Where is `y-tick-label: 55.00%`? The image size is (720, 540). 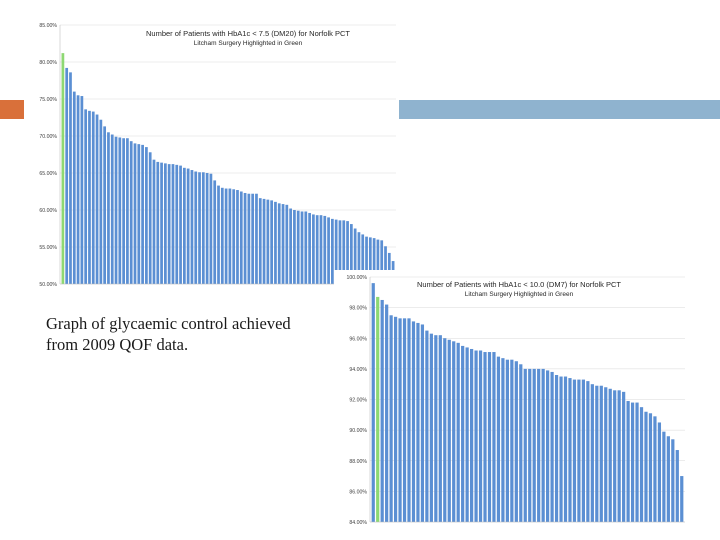 y-tick-label: 55.00% is located at coordinates (48, 248).